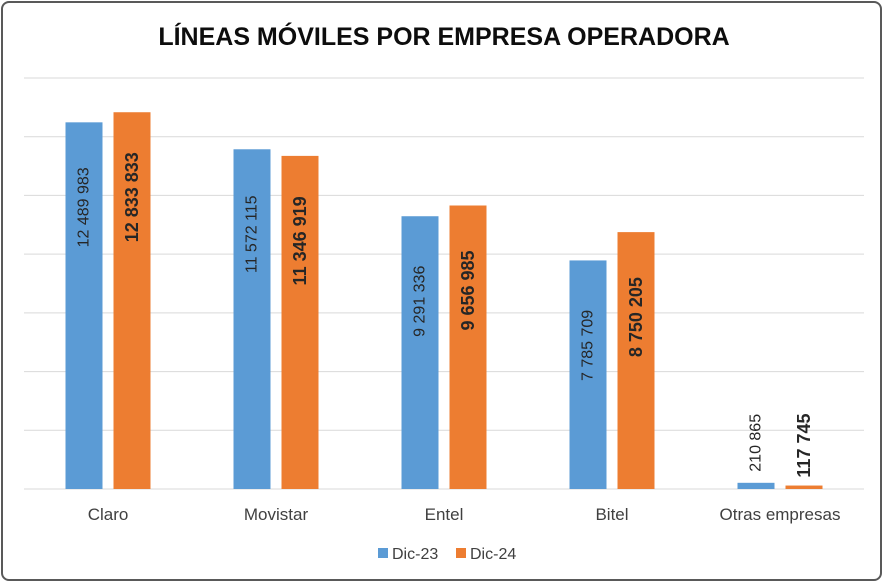  Describe the element at coordinates (588, 345) in the screenshot. I see `data-label: 7 785 709` at that location.